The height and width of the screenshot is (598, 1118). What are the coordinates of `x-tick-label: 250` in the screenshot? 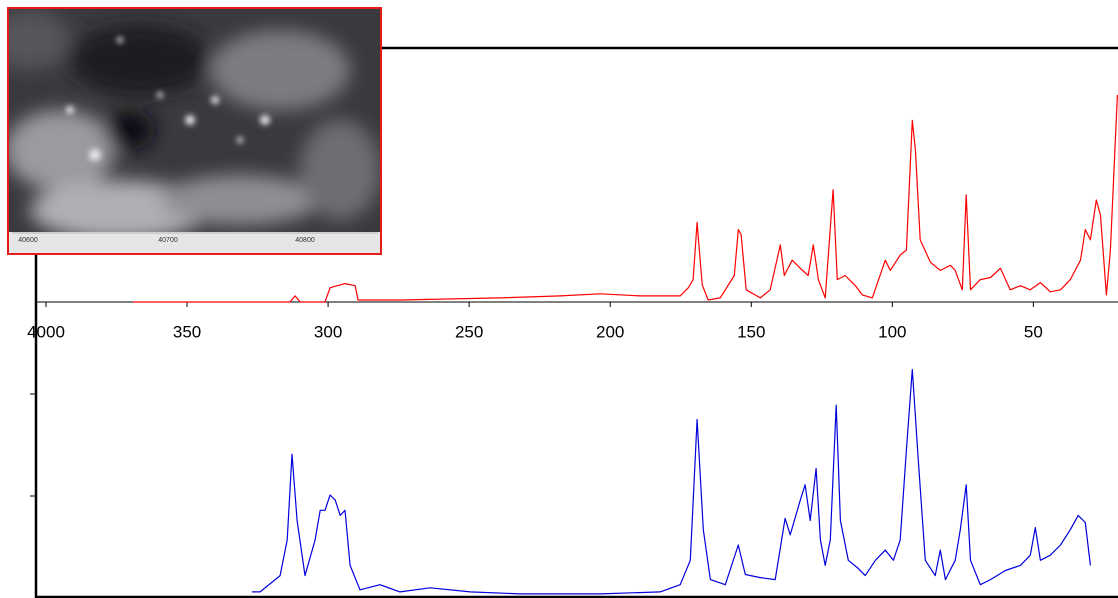 It's located at (469, 331).